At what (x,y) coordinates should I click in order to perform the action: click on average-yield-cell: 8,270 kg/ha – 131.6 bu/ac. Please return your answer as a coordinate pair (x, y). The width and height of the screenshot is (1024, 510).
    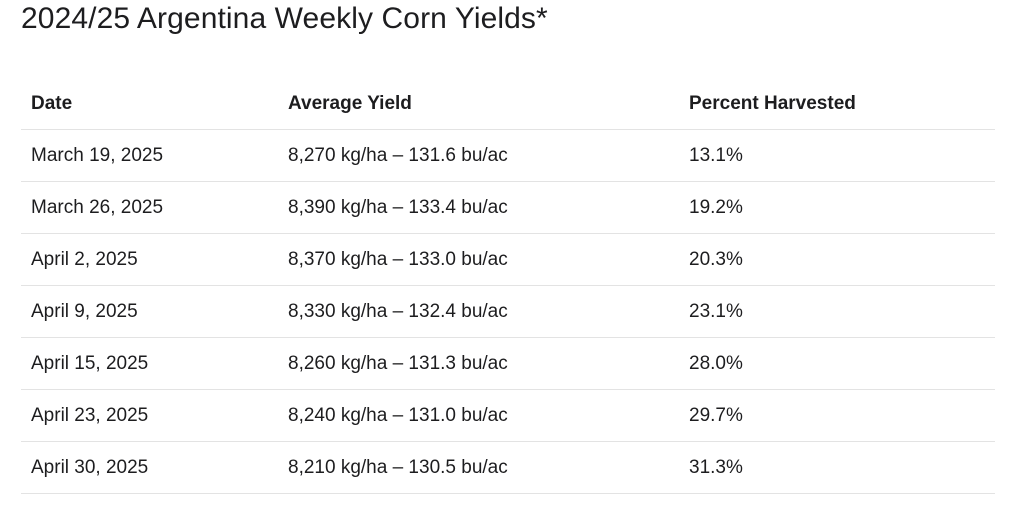
    Looking at the image, I should click on (478, 155).